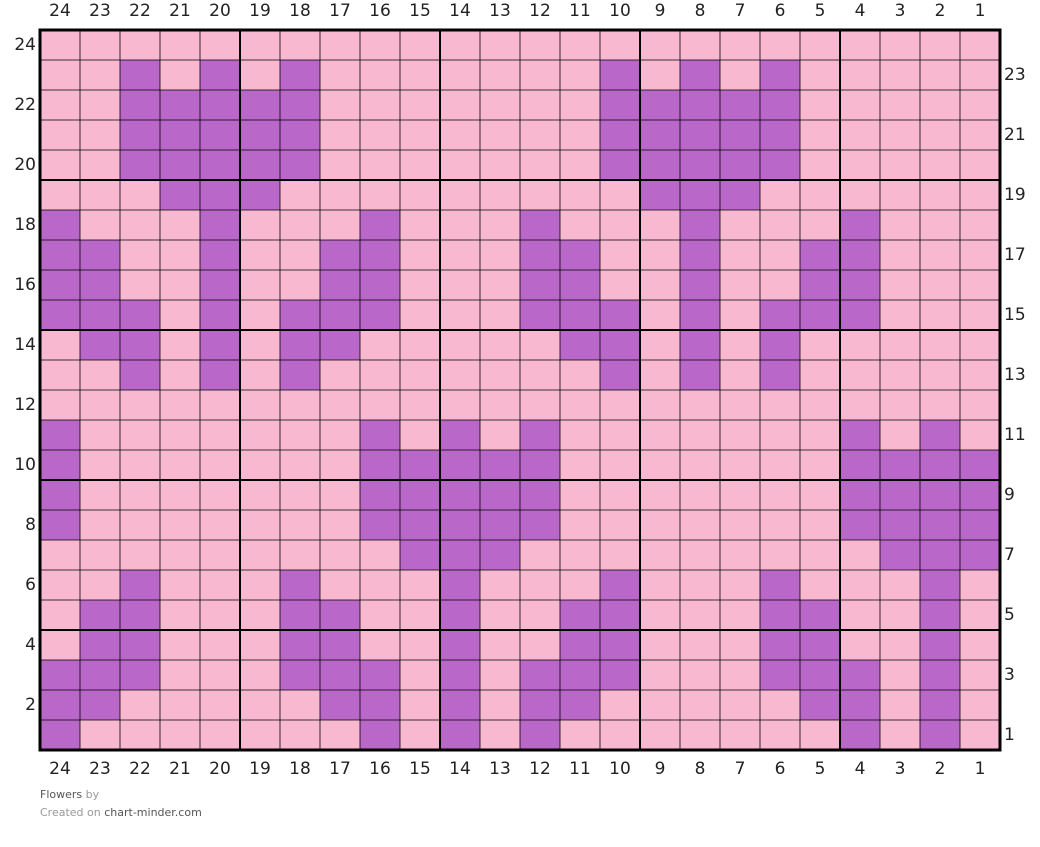  What do you see at coordinates (25, 105) in the screenshot?
I see `row-label: 22` at bounding box center [25, 105].